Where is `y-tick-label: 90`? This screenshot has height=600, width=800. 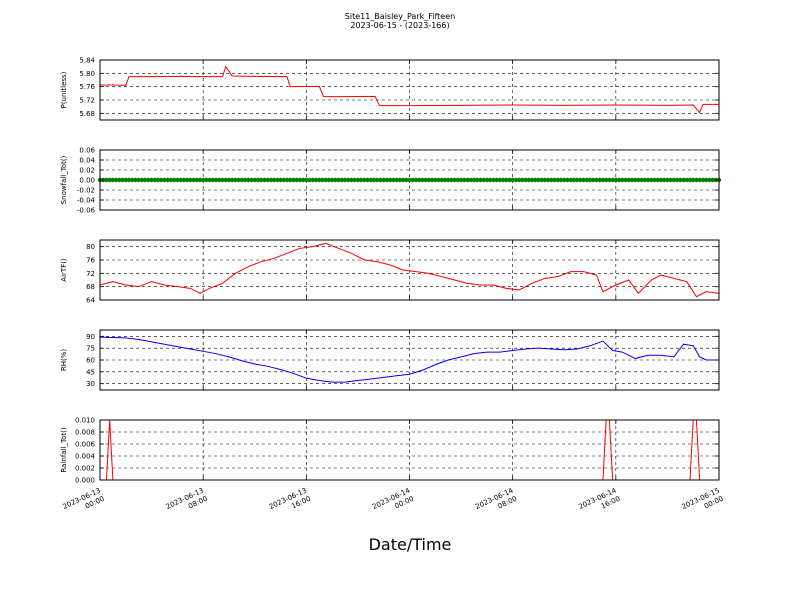 y-tick-label: 90 is located at coordinates (90, 337).